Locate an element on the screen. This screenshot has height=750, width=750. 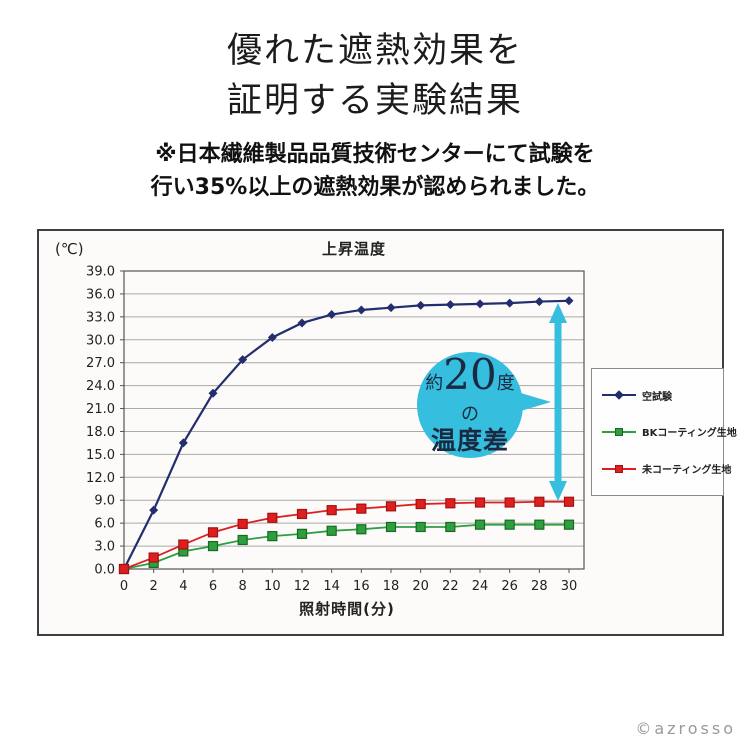
temperature-difference-annotation: 約20度 の 温度差 is located at coordinates (470, 405).